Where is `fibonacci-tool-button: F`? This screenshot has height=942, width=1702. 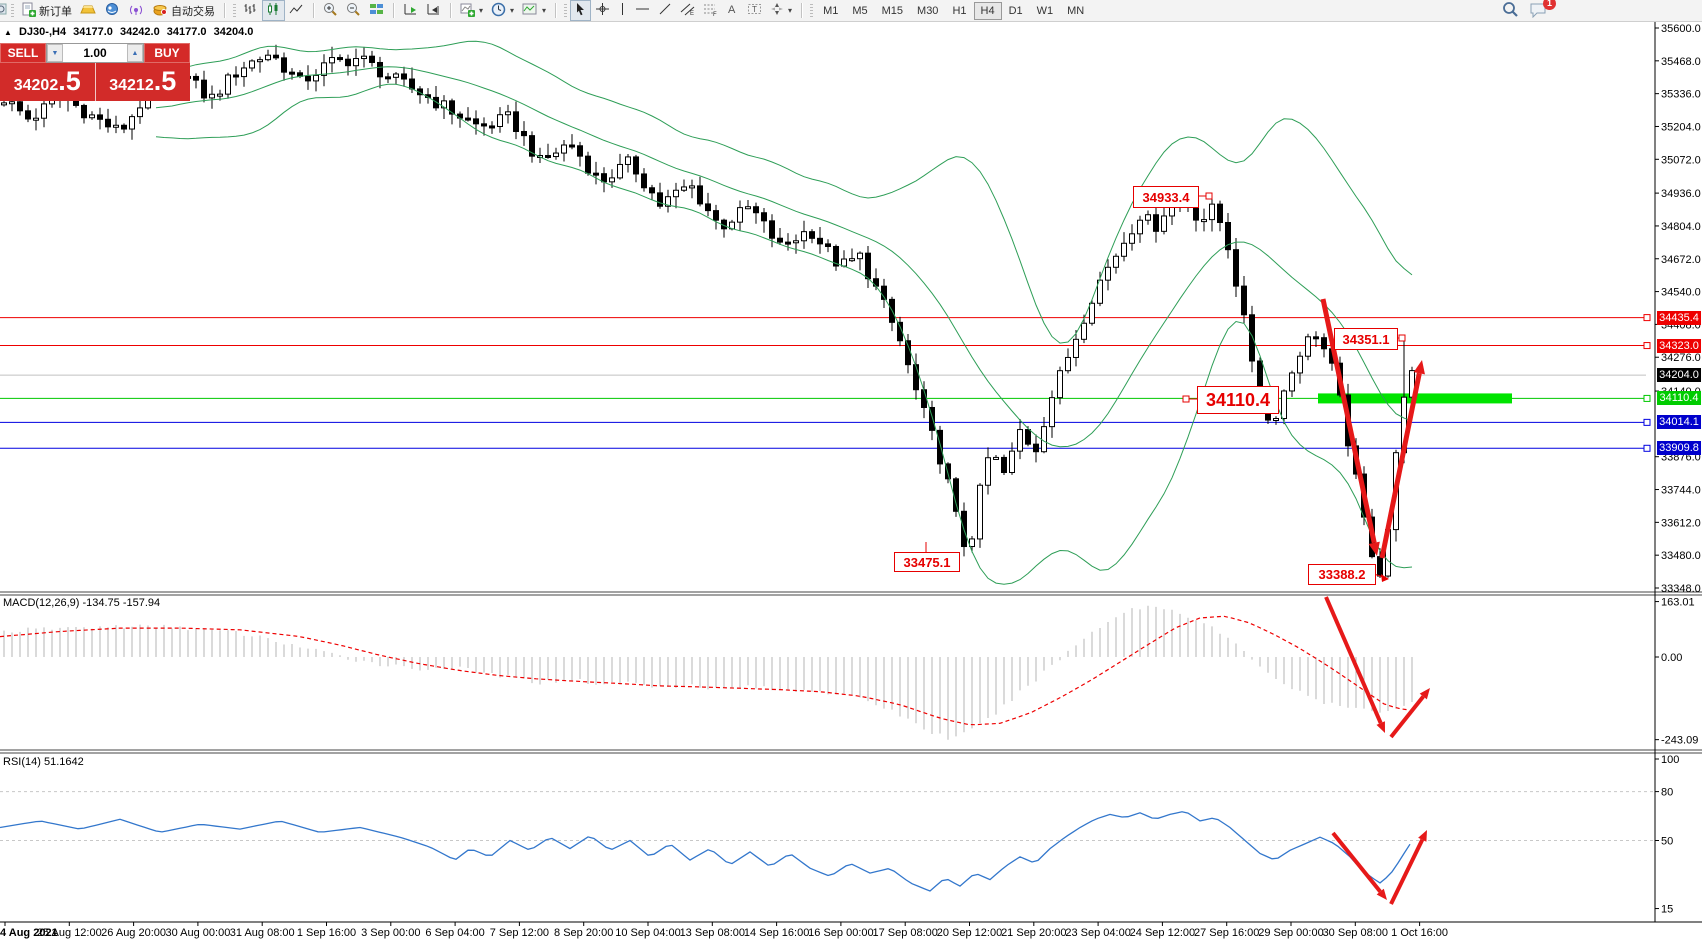
fibonacci-tool-button: F is located at coordinates (710, 10).